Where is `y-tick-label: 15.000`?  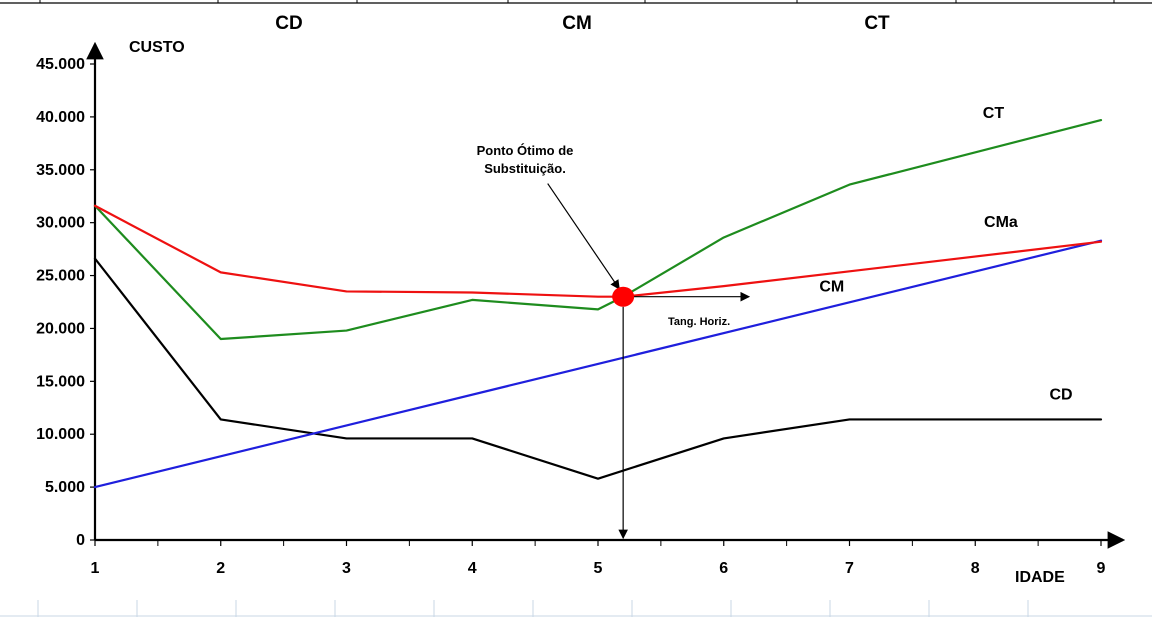 y-tick-label: 15.000 is located at coordinates (60, 381).